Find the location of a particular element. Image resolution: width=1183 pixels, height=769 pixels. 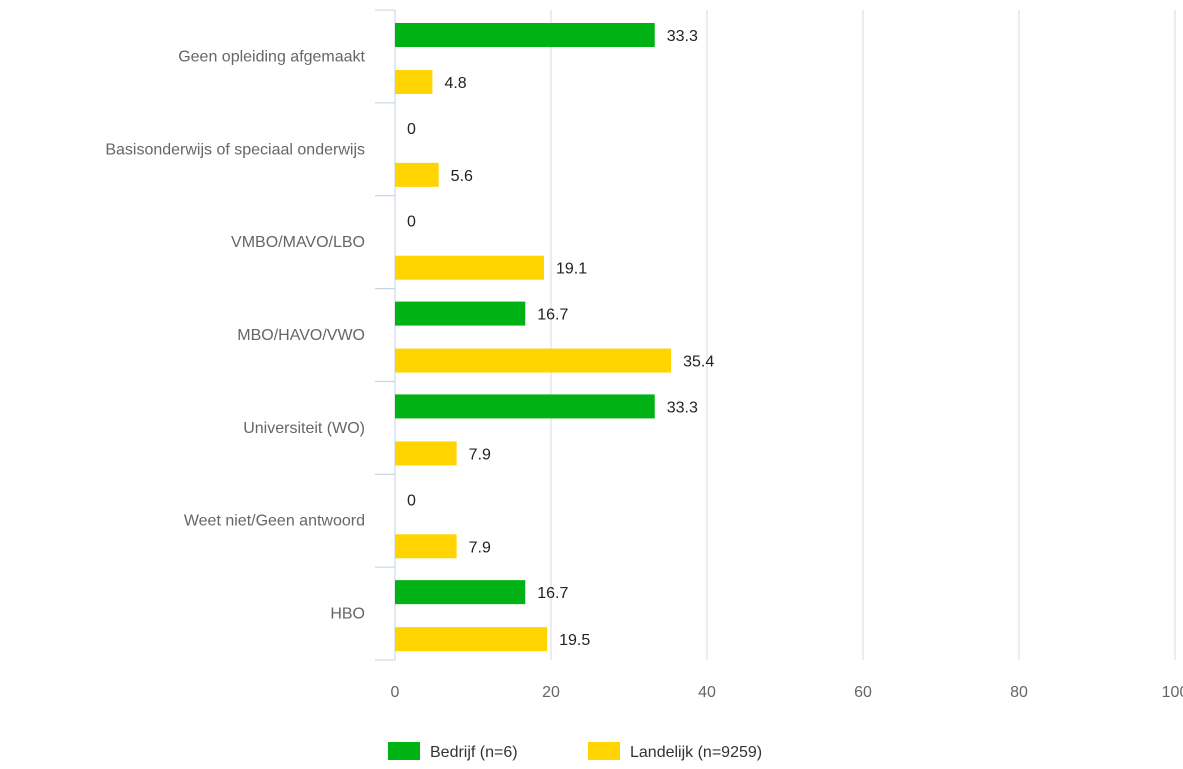

value-axis: 0 20 40 60 80 100 is located at coordinates (787, 692).